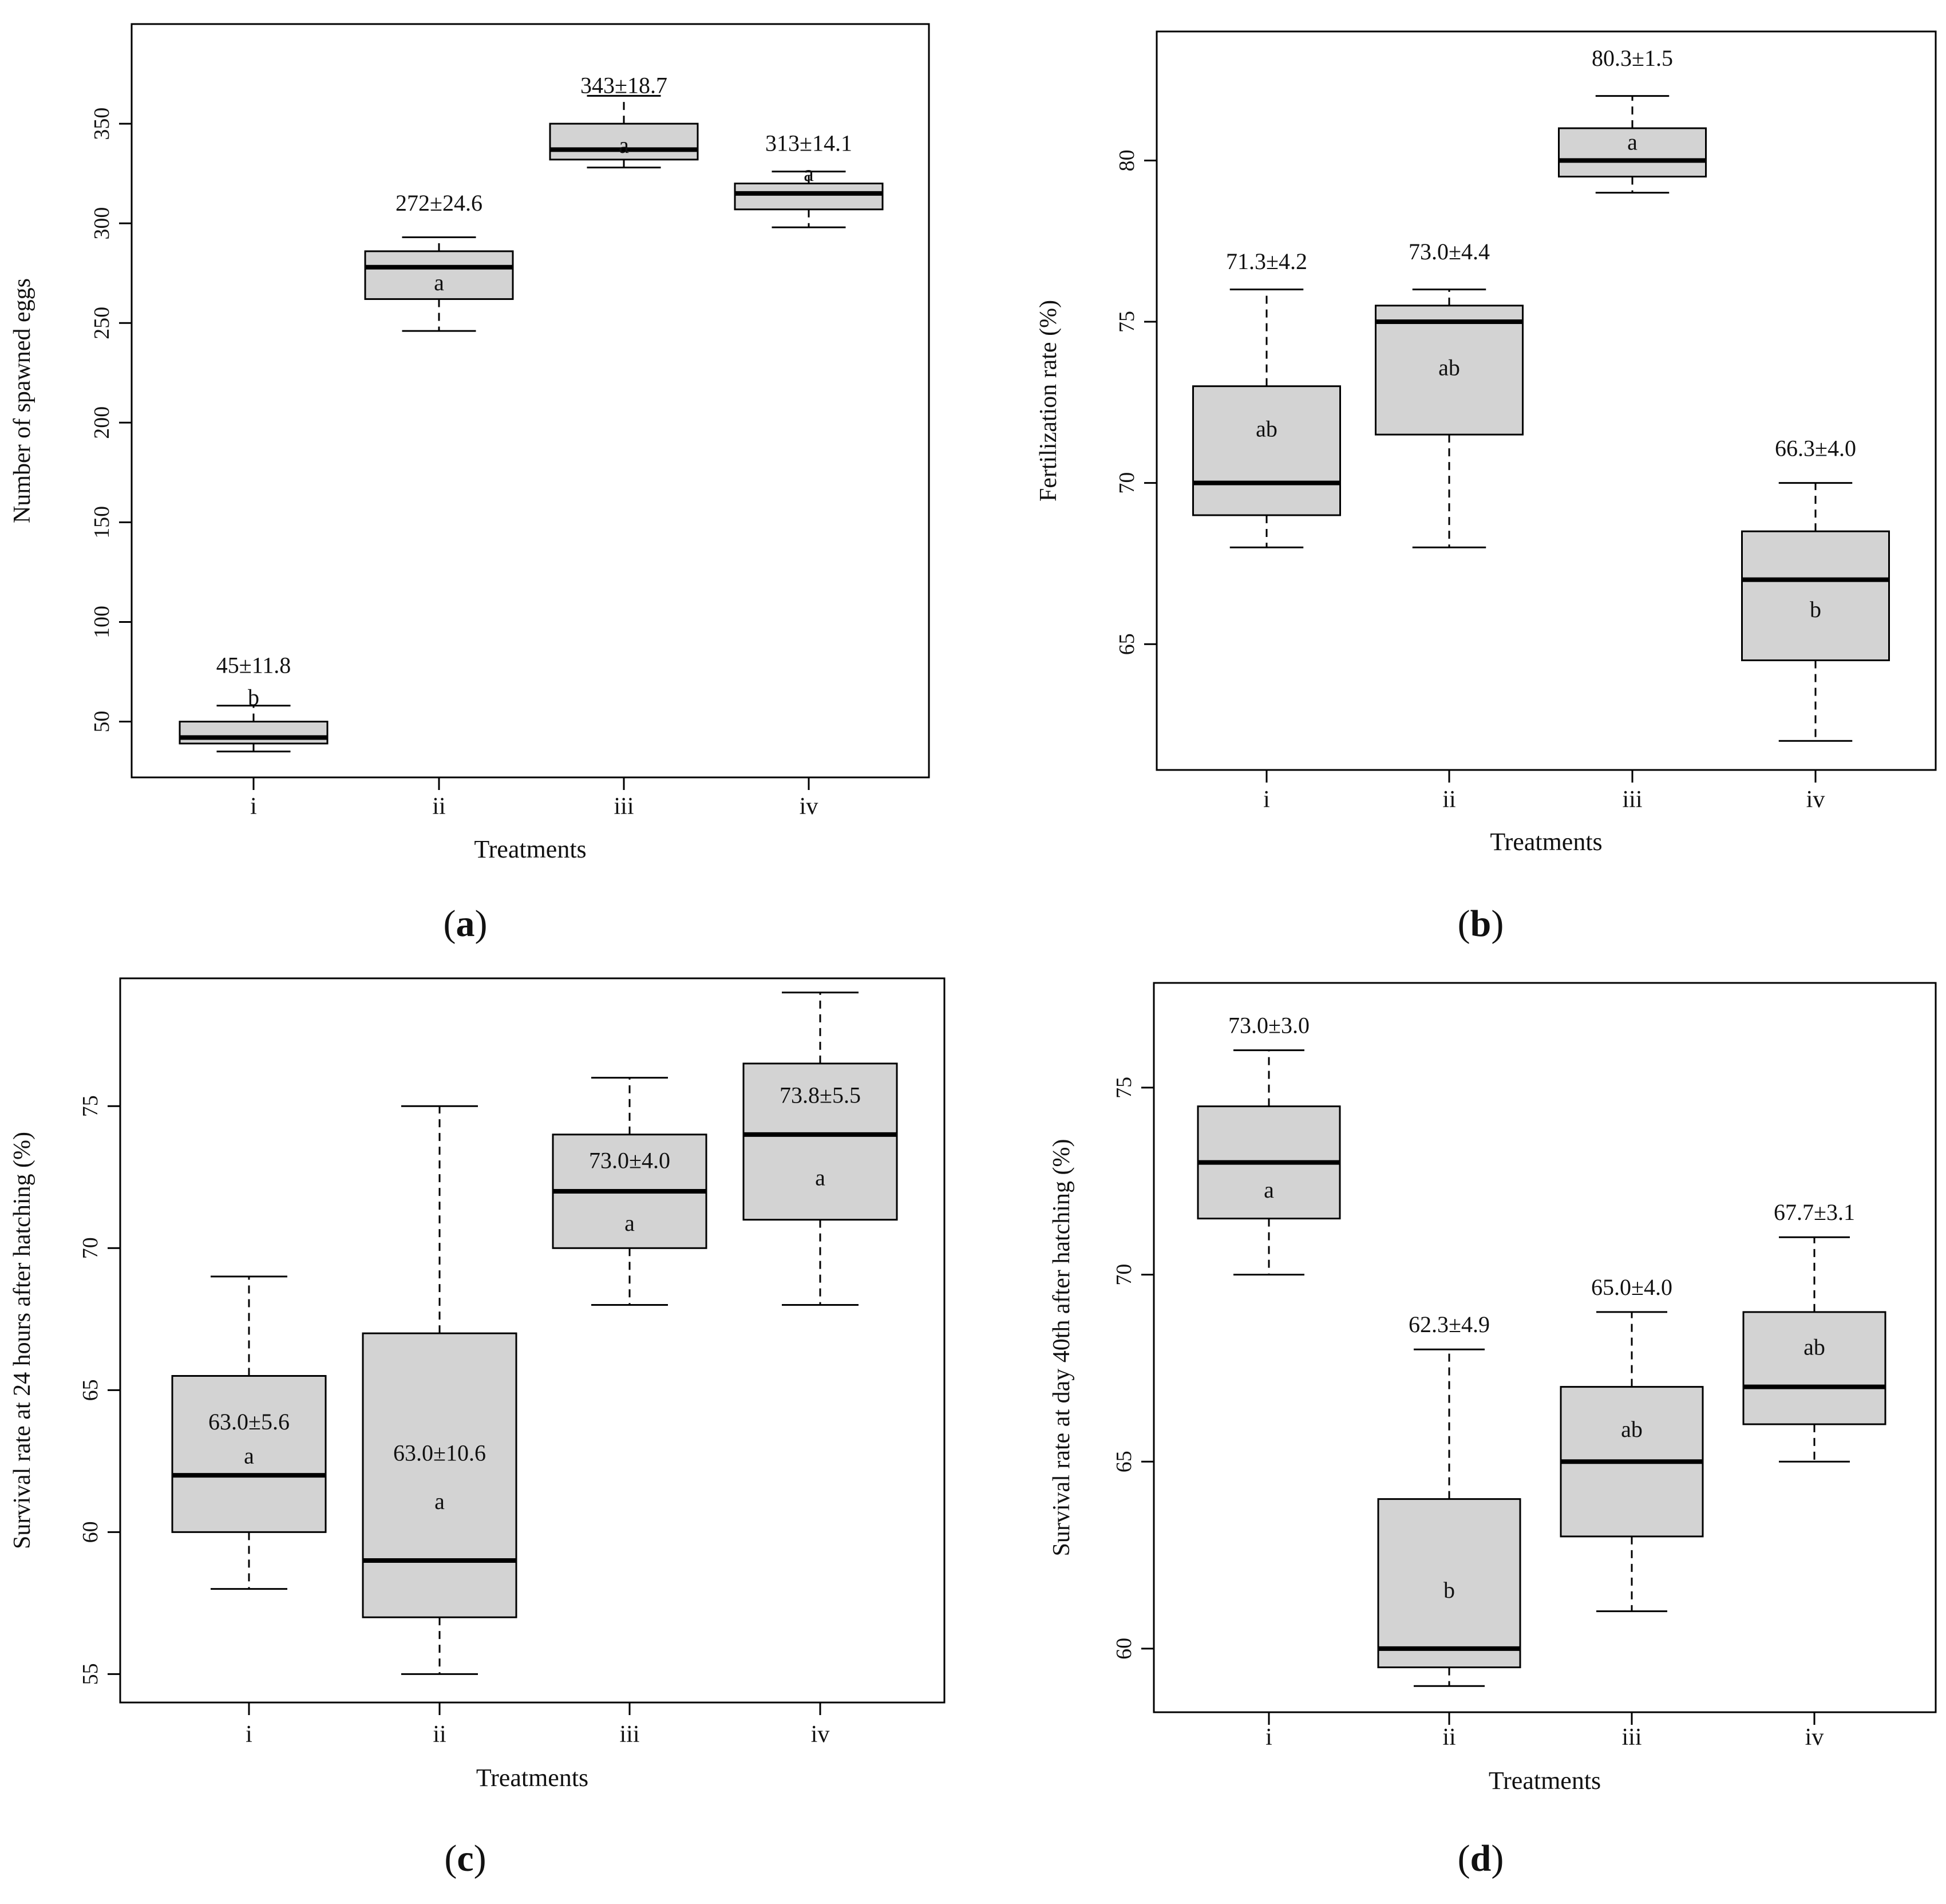  I want to click on box-iv: 66.3±4.0 b, so click(1816, 588).